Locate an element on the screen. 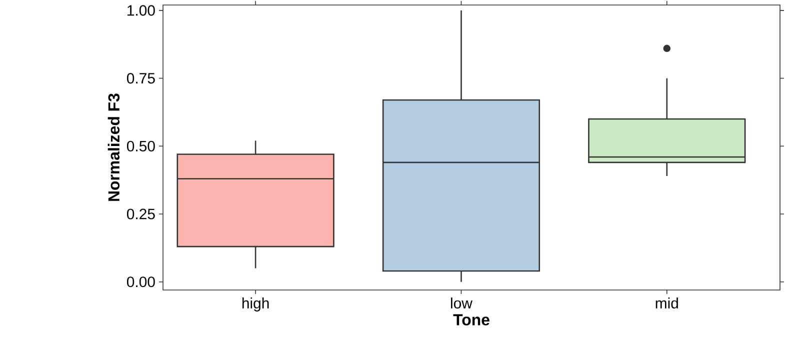 The width and height of the screenshot is (796, 350). y-tick-label: 0.25 is located at coordinates (140, 214).